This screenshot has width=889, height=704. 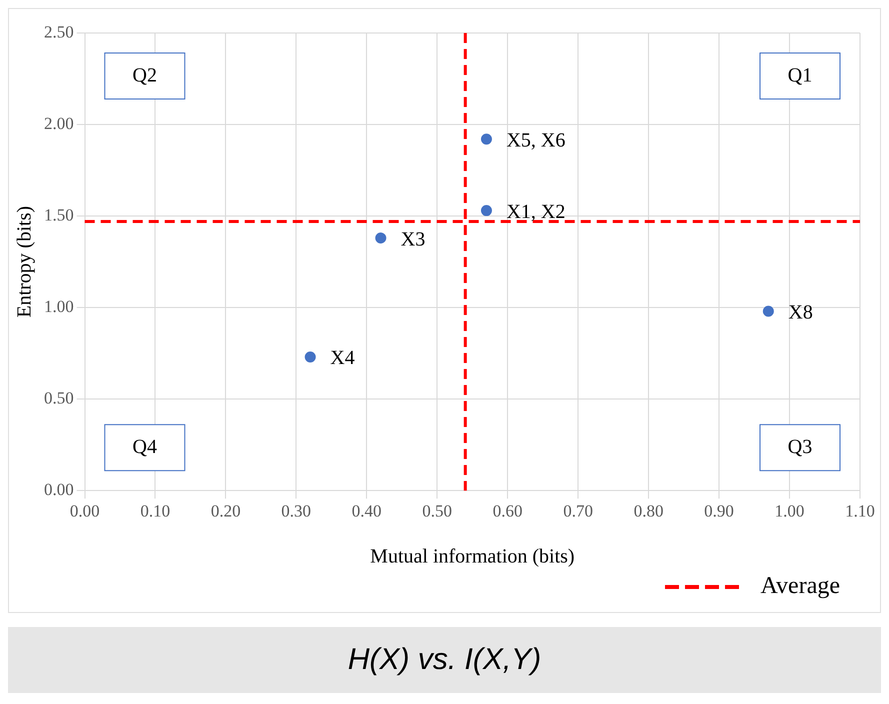 I want to click on x-tick-label: 0.10, so click(x=155, y=510).